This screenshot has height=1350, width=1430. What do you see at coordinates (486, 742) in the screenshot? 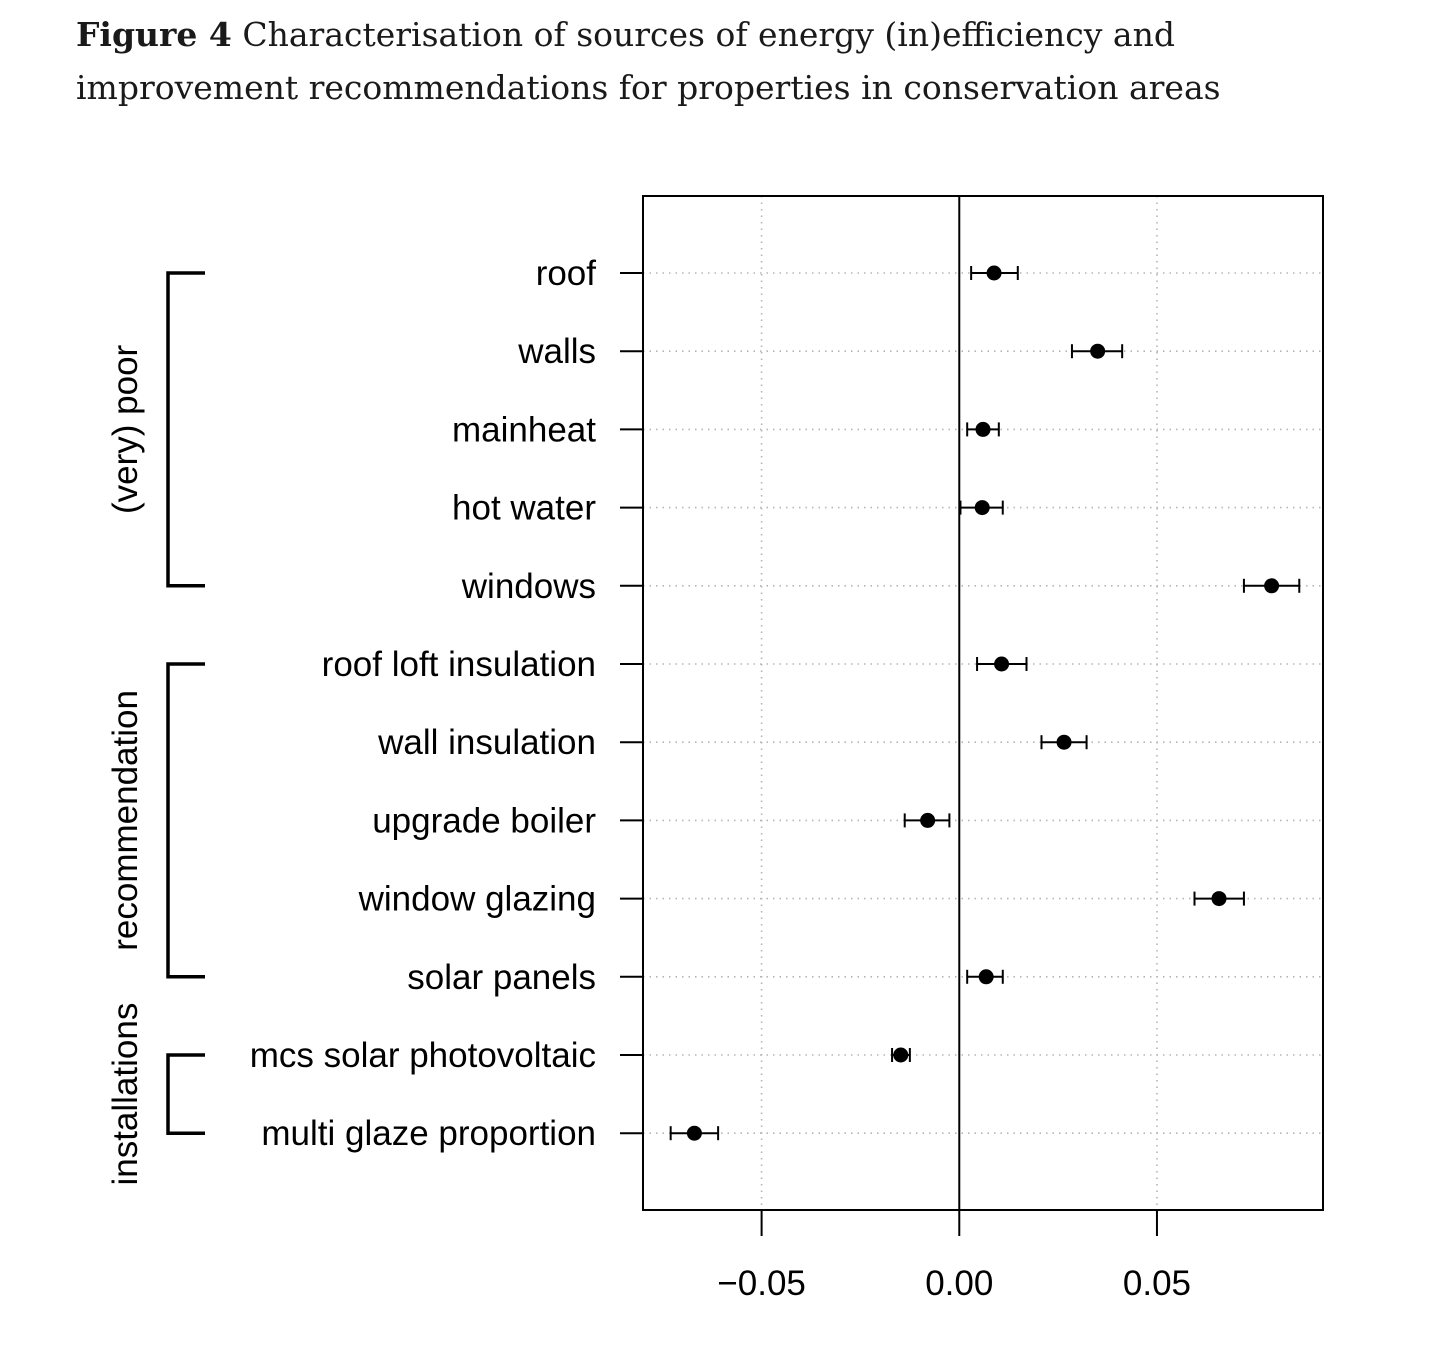
I see `y-tick-label: wall insulation` at bounding box center [486, 742].